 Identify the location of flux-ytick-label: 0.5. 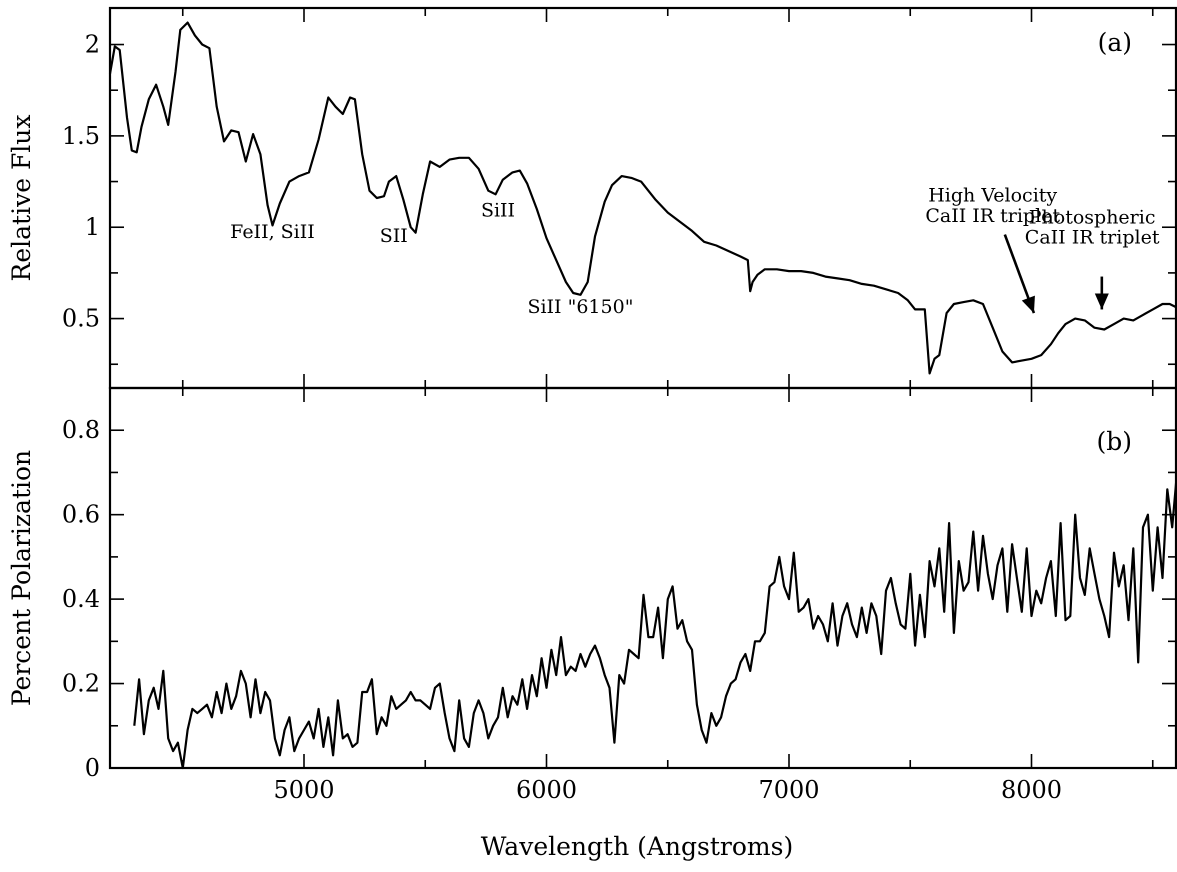
(81, 319).